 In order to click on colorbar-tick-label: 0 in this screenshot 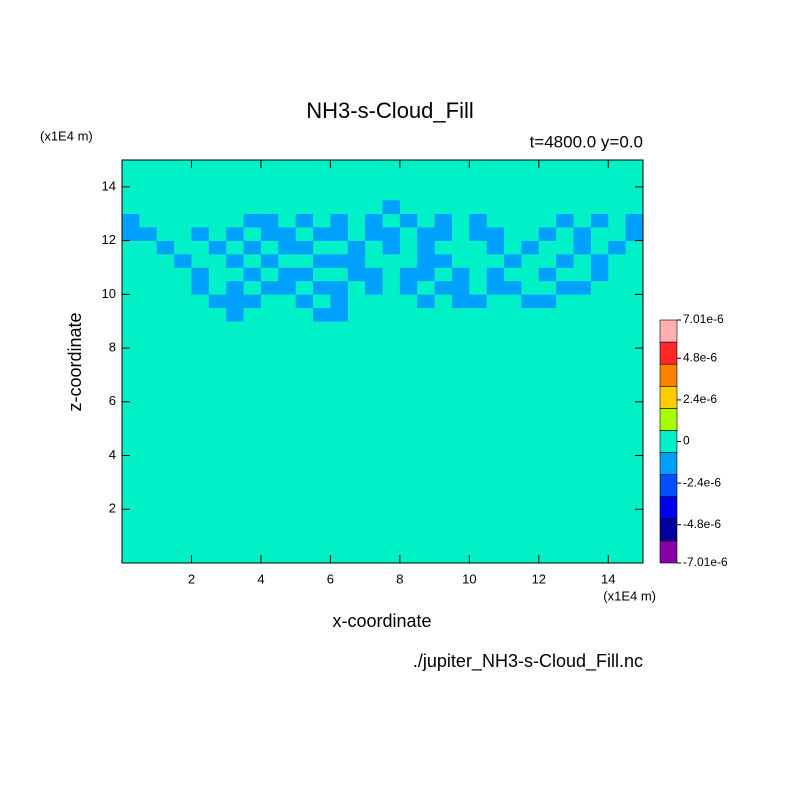, I will do `click(686, 441)`.